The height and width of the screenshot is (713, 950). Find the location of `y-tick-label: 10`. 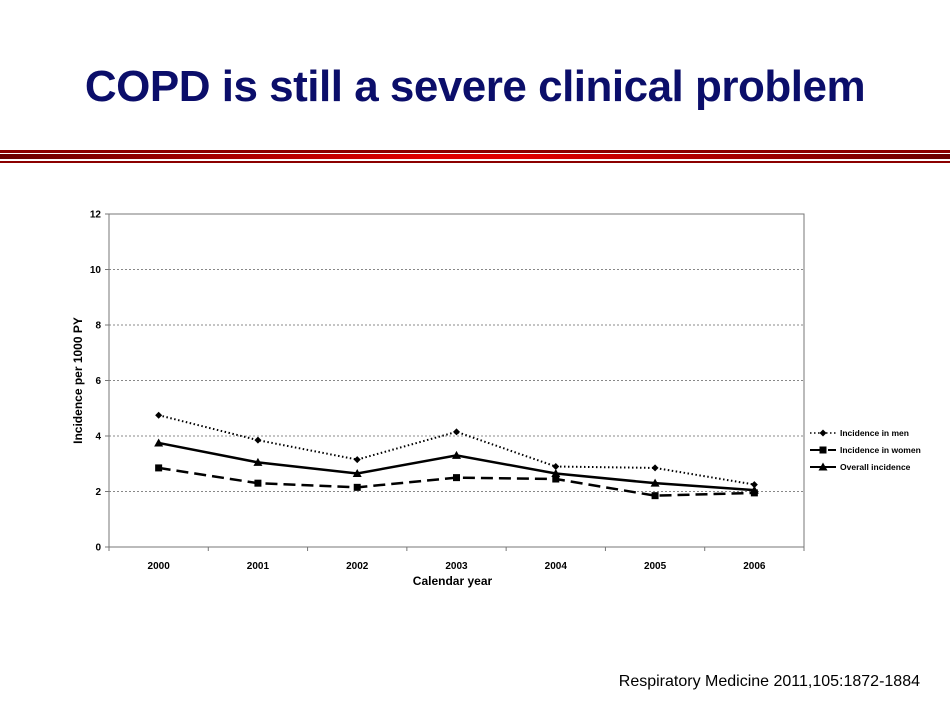

y-tick-label: 10 is located at coordinates (96, 270).